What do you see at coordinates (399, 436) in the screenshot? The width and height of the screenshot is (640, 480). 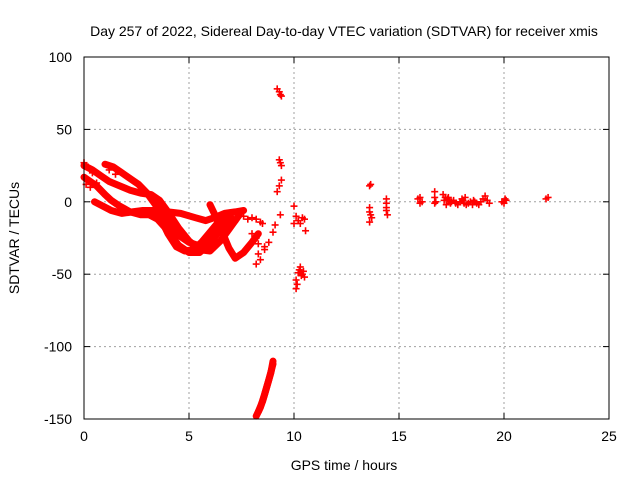 I see `x-tick-label: 15` at bounding box center [399, 436].